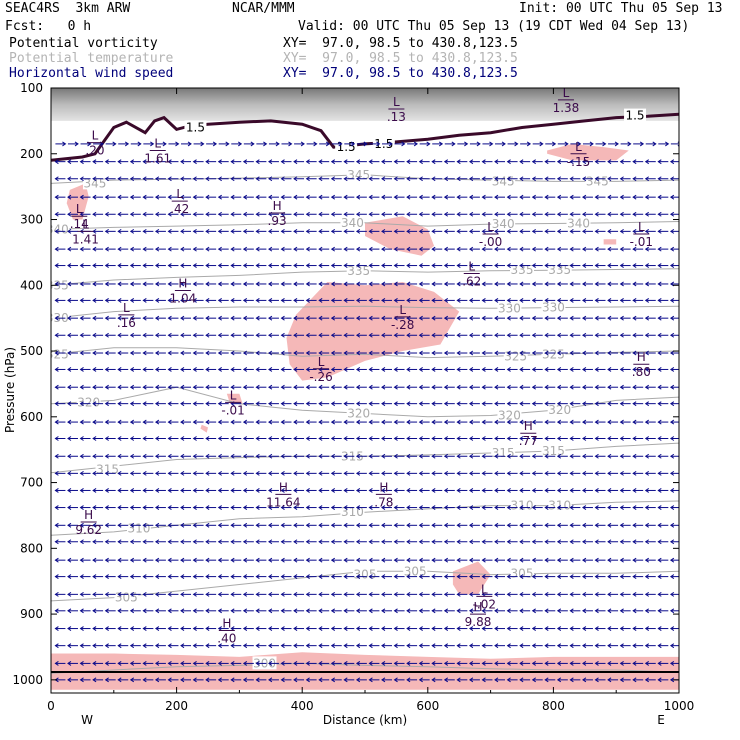 Image resolution: width=740 pixels, height=740 pixels. What do you see at coordinates (283, 502) in the screenshot?
I see `extremum-value: 11.64` at bounding box center [283, 502].